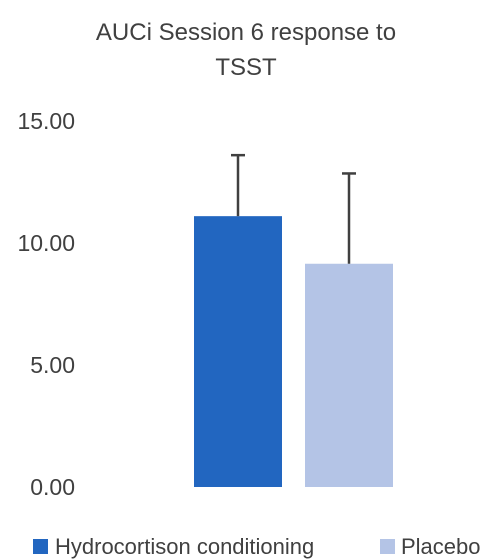  Describe the element at coordinates (293, 208) in the screenshot. I see `error-bars` at that location.